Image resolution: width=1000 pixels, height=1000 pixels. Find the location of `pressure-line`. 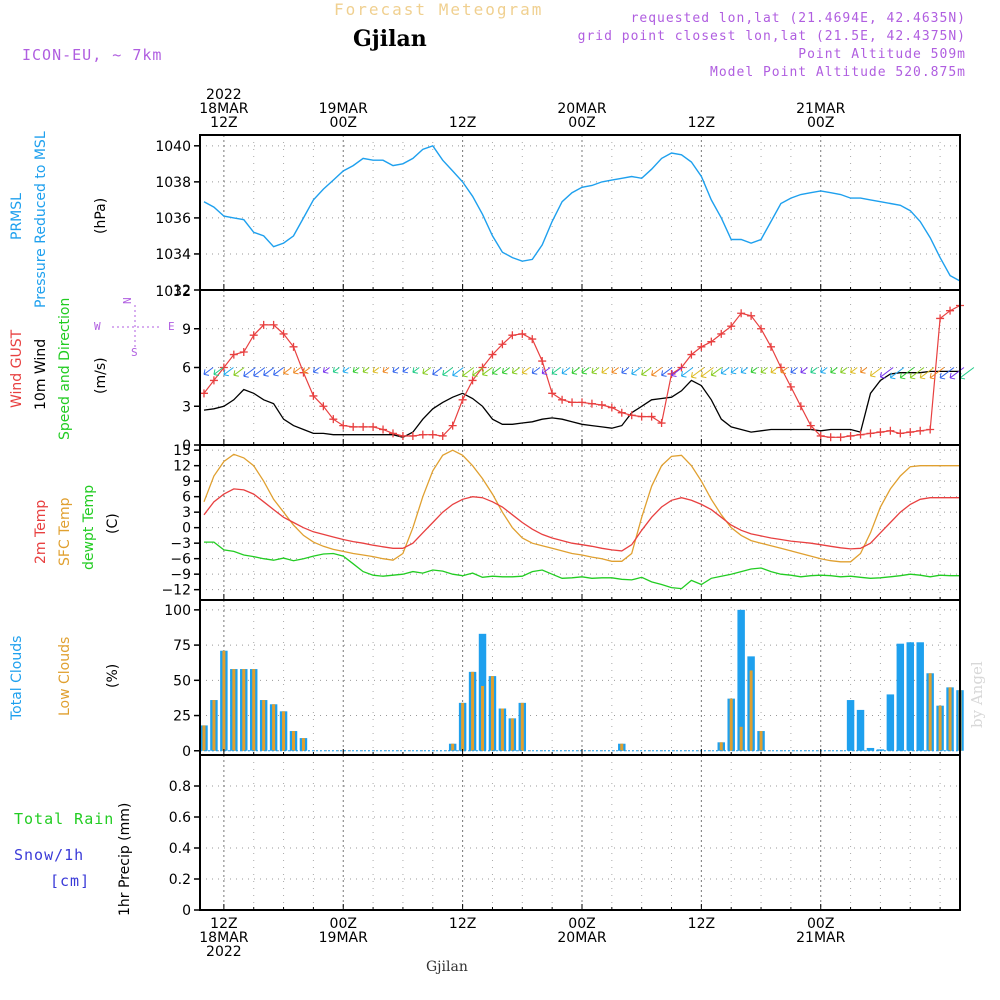

pressure-line is located at coordinates (582, 213).